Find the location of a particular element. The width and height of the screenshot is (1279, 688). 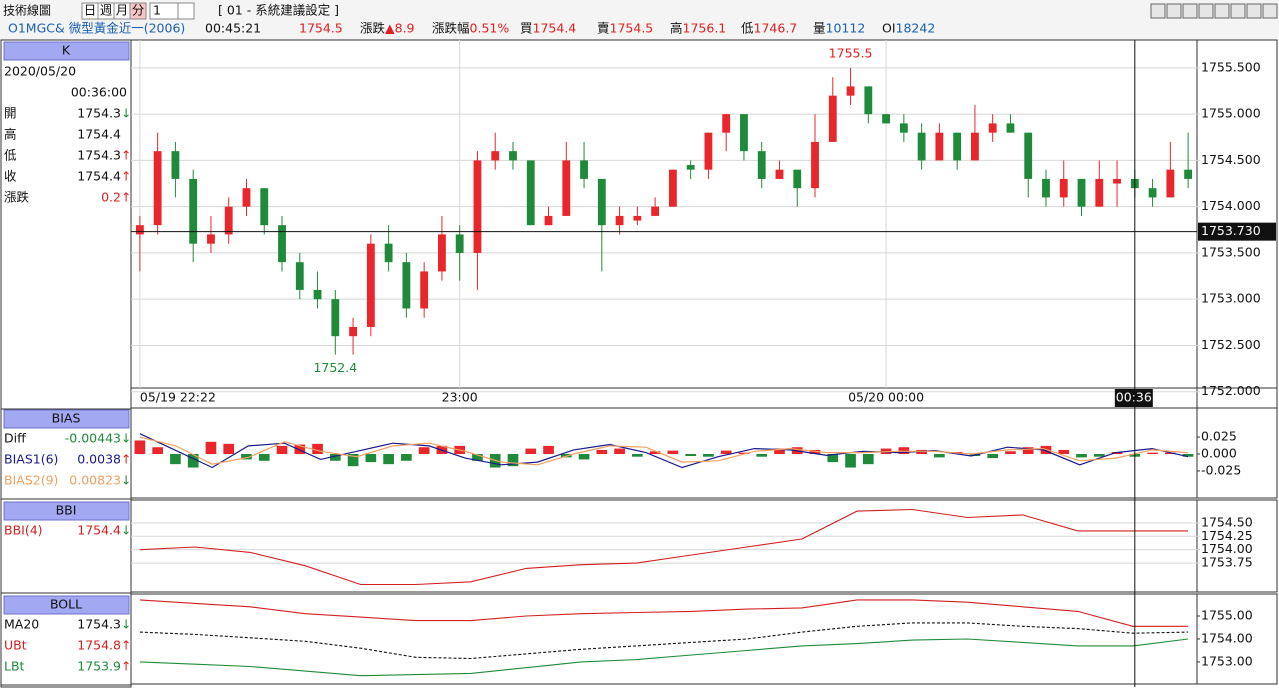

panel-title: BBI is located at coordinates (66, 510).